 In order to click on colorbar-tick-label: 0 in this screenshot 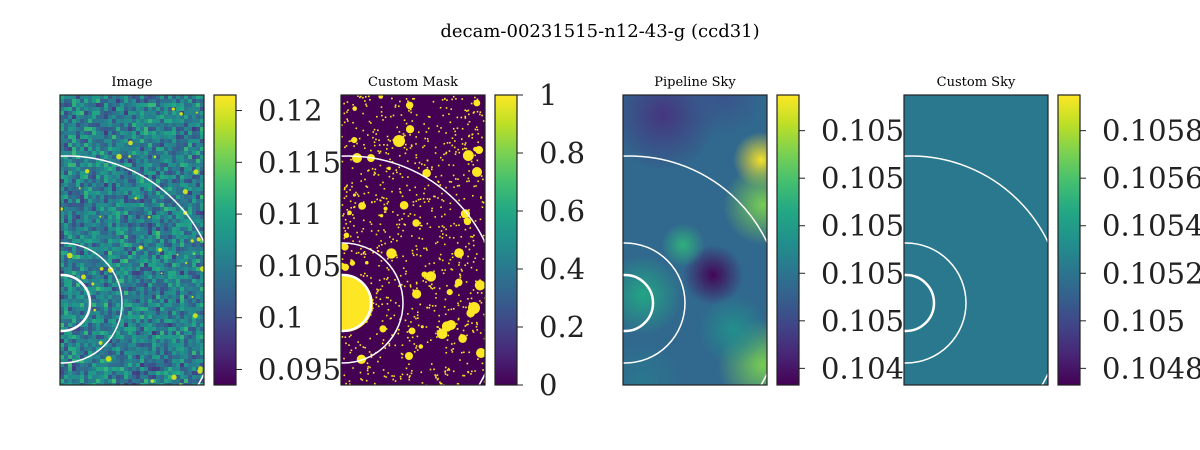, I will do `click(548, 385)`.